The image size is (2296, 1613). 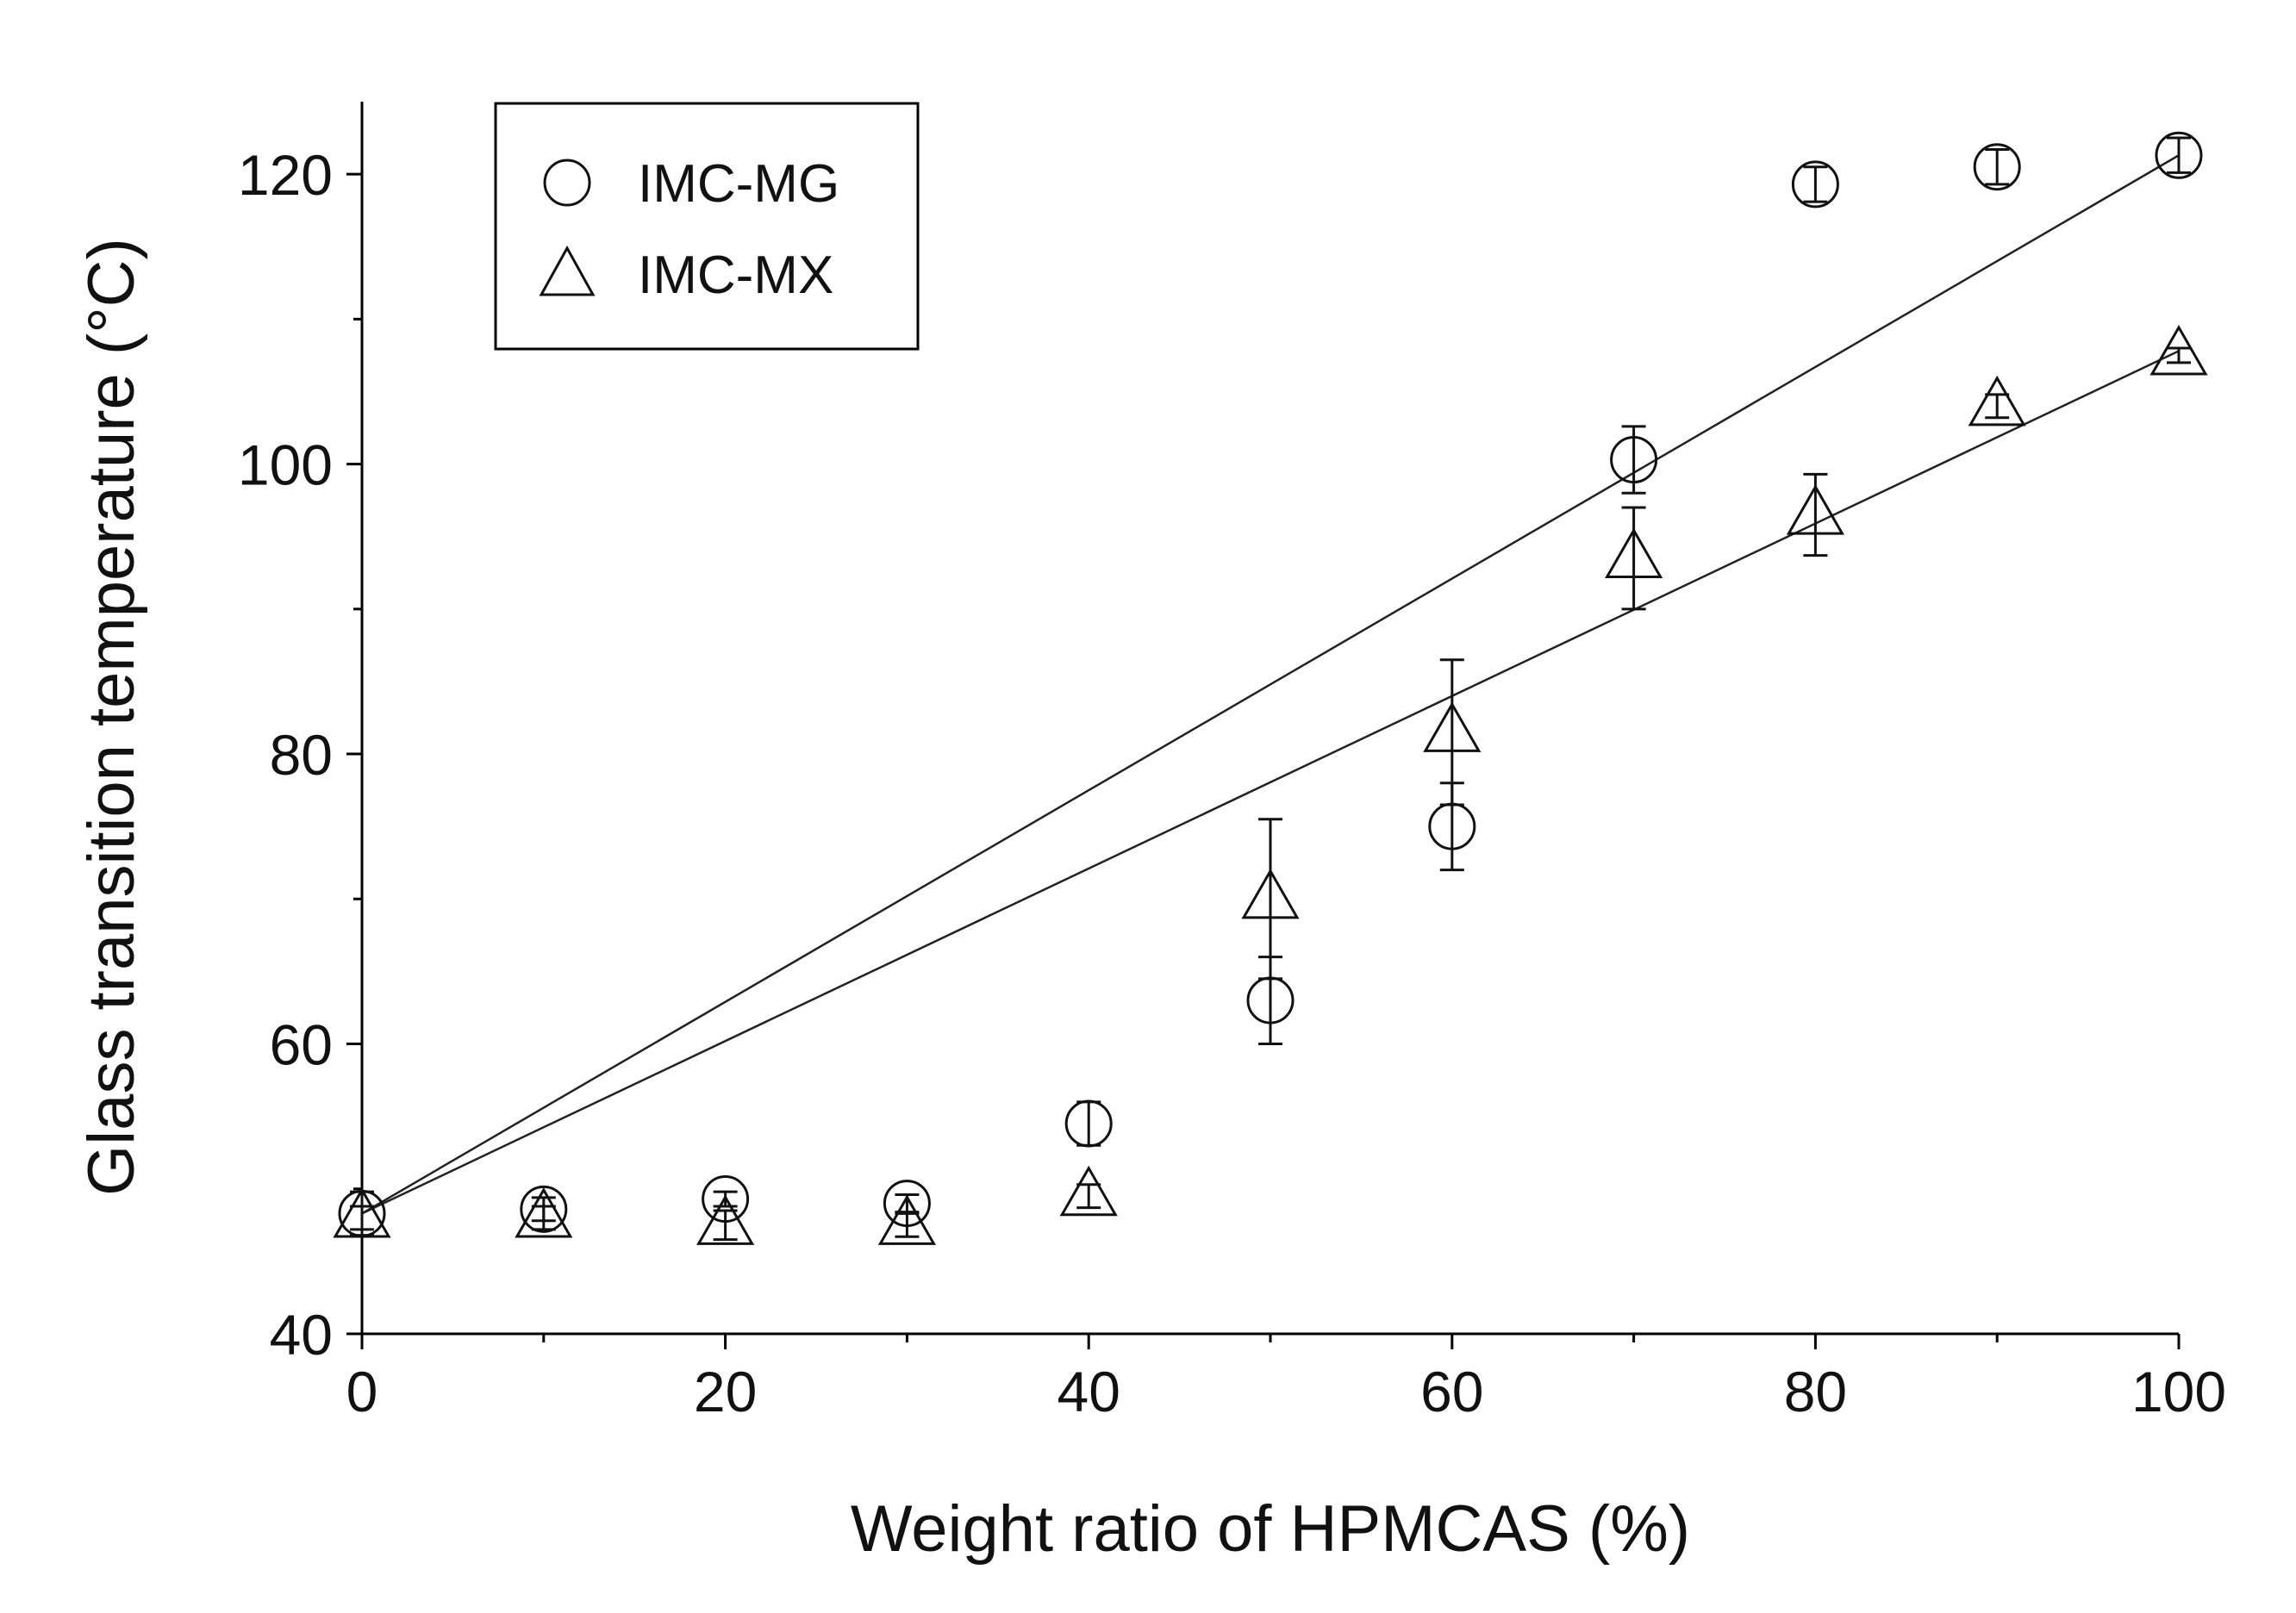 What do you see at coordinates (1815, 1391) in the screenshot?
I see `x-tick-label: 80` at bounding box center [1815, 1391].